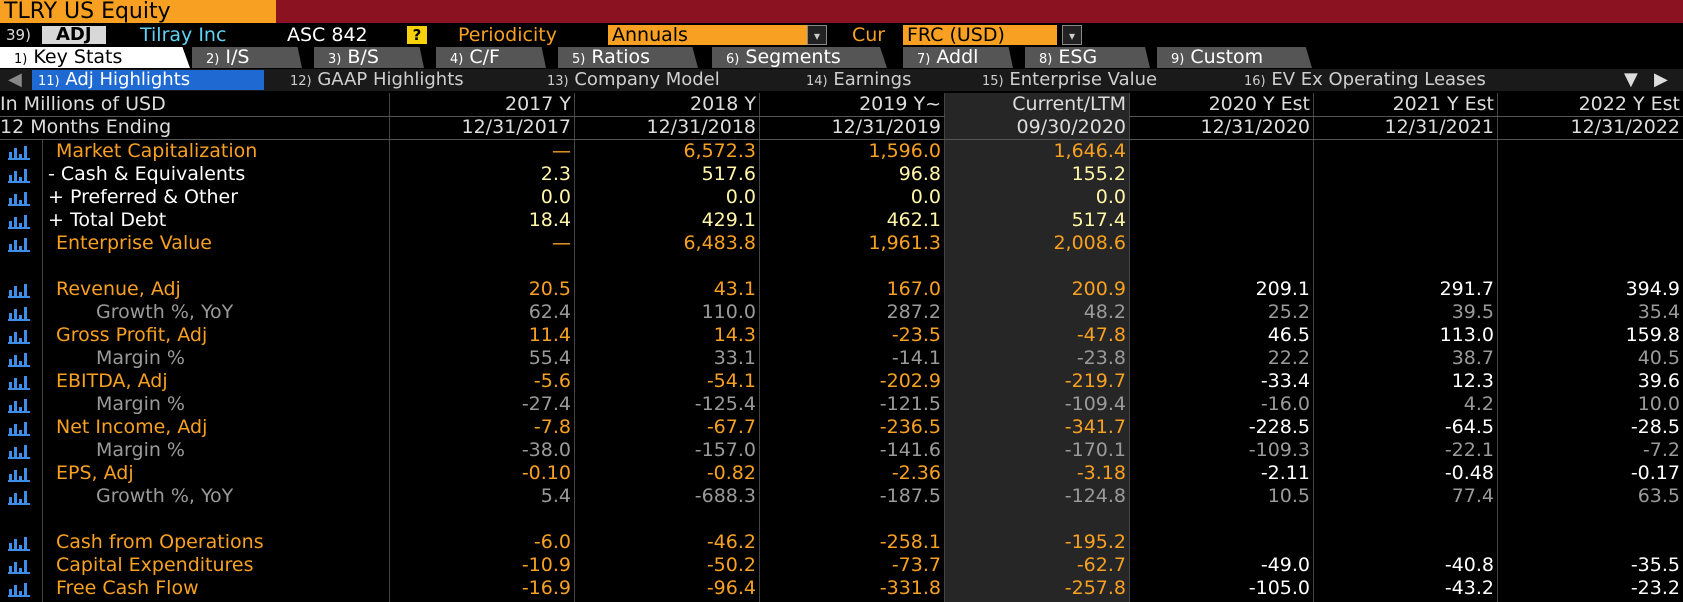 This screenshot has height=602, width=1683. What do you see at coordinates (1095, 588) in the screenshot?
I see `table-cell: -257.8` at bounding box center [1095, 588].